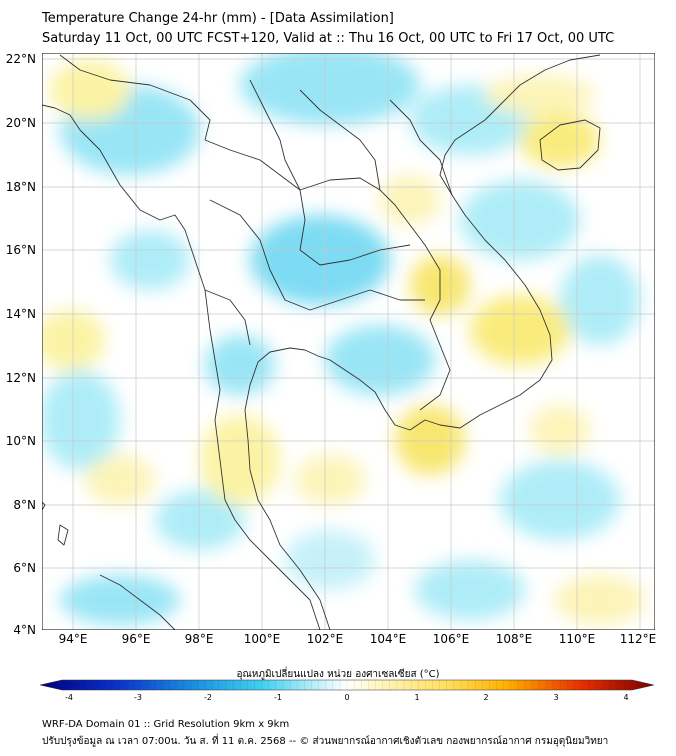  I want to click on lon-tick-label: 98°E, so click(199, 639).